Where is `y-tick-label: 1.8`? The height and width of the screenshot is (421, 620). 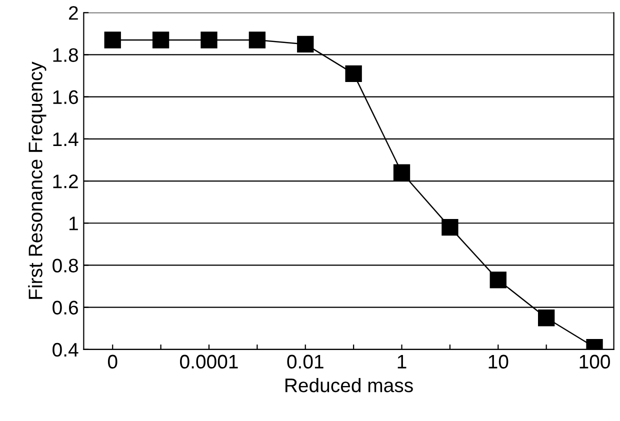
y-tick-label: 1.8 is located at coordinates (65, 55).